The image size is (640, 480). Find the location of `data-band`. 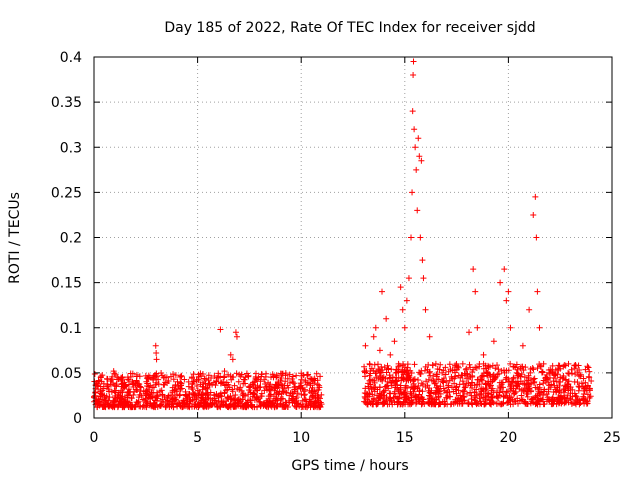

data-band is located at coordinates (343, 385).